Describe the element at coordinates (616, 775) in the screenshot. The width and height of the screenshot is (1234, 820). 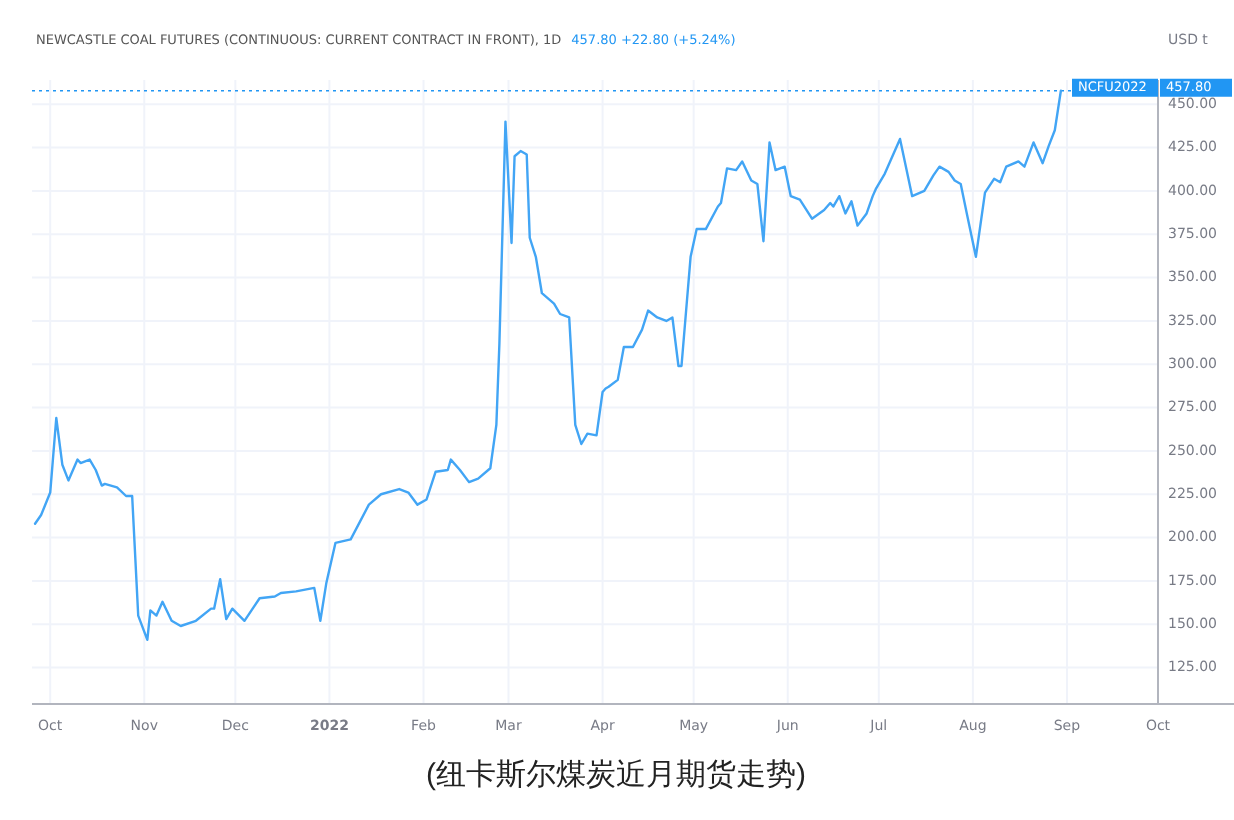
I see `text: (纽卡斯尔煤炭近月期货走势)` at that location.